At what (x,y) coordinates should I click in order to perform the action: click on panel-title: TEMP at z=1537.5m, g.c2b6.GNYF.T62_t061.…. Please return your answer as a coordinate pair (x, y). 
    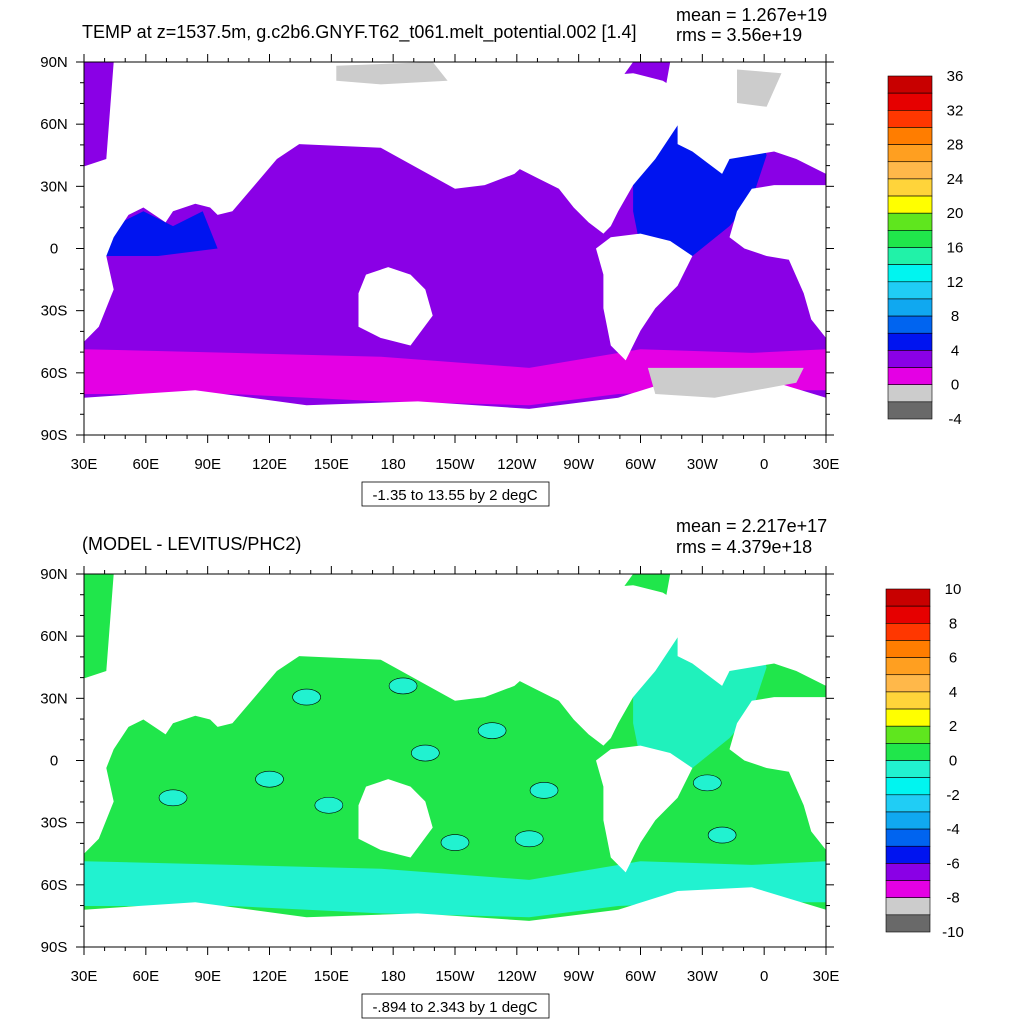
    Looking at the image, I should click on (359, 32).